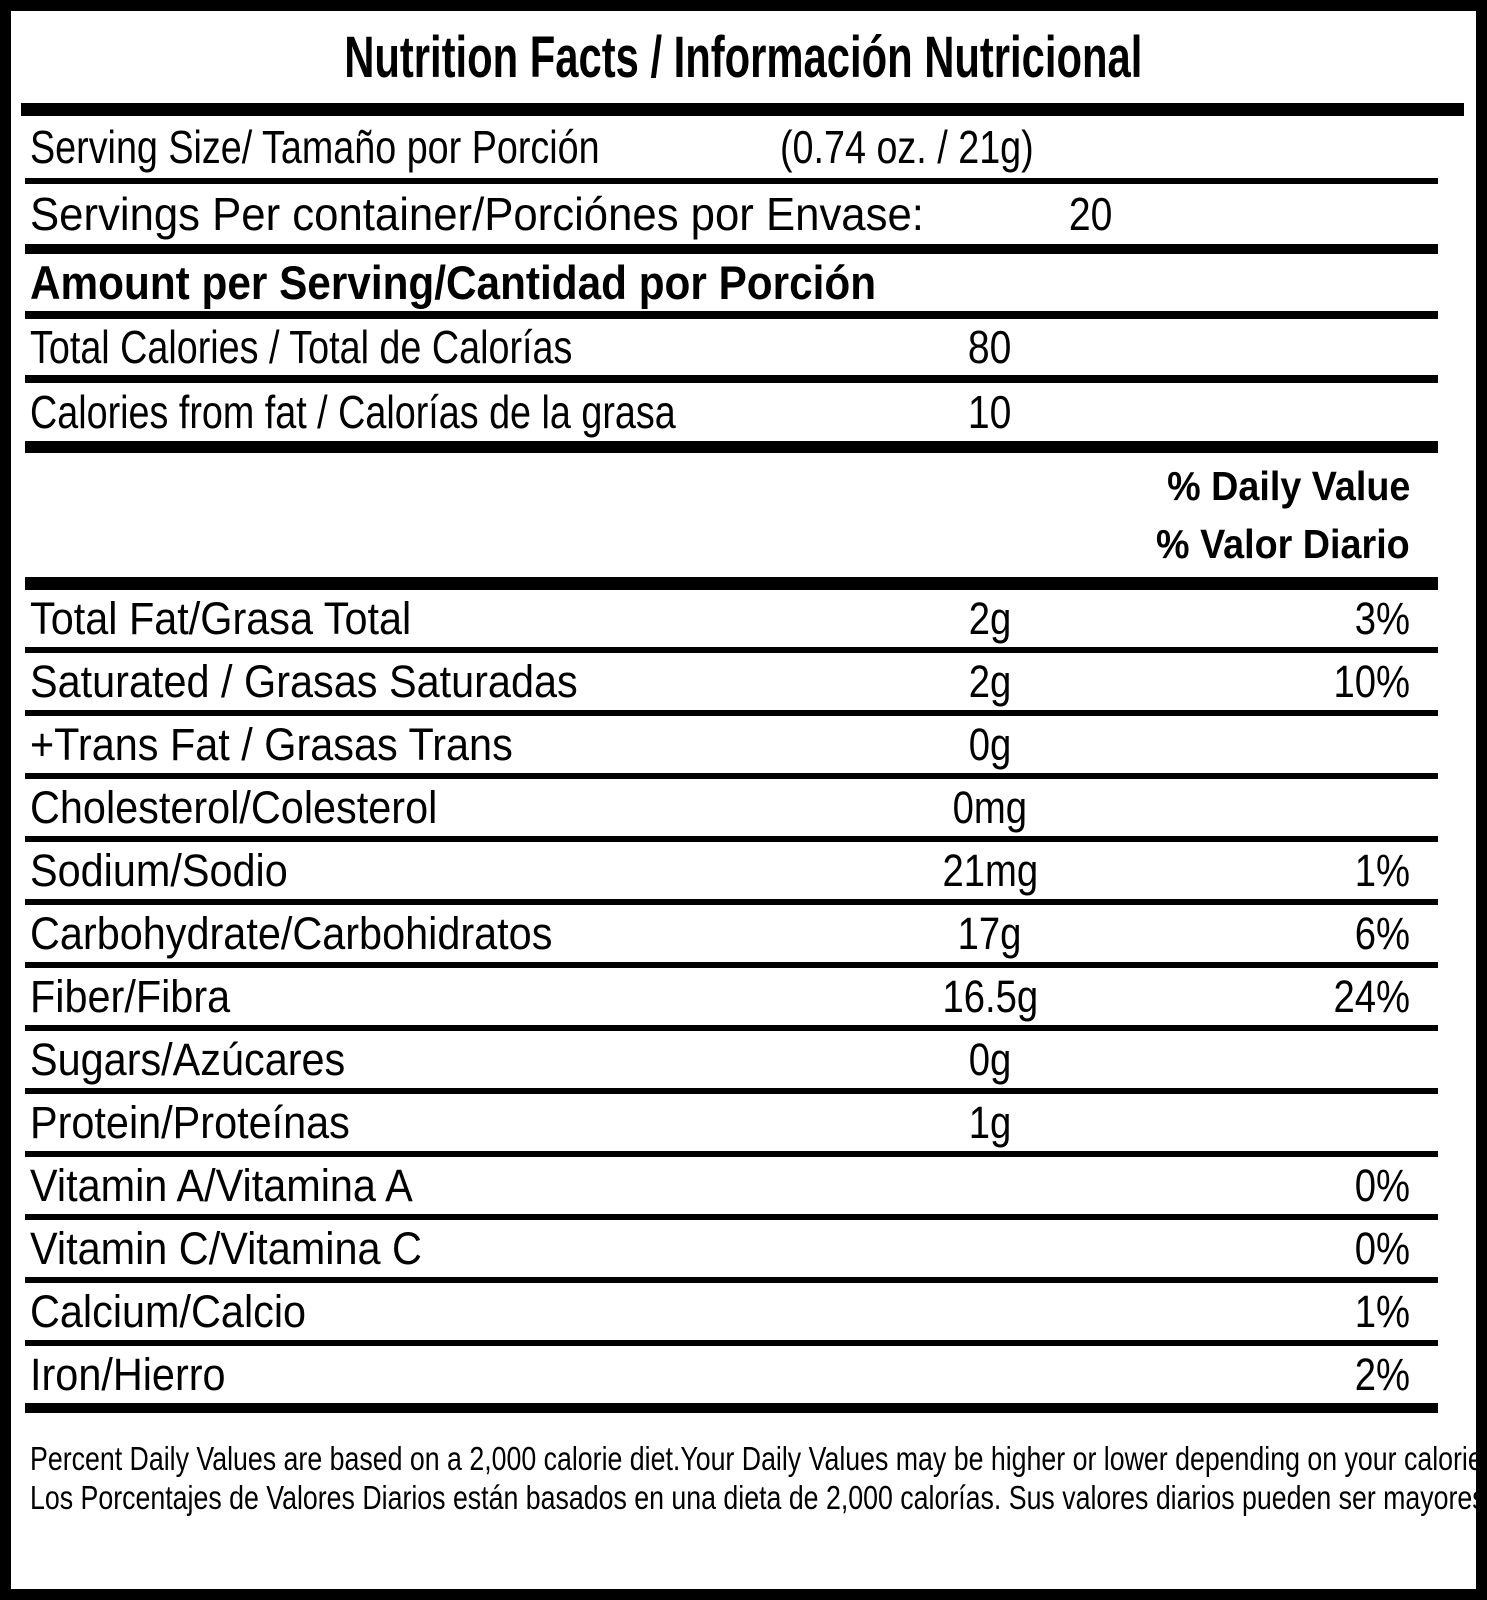 The height and width of the screenshot is (1600, 1487). Describe the element at coordinates (159, 870) in the screenshot. I see `nutrient-label: Sodium/Sodio` at that location.